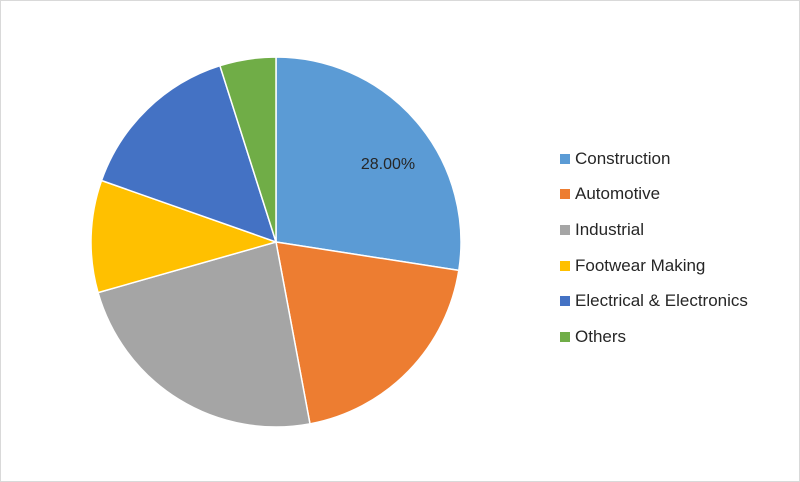 This screenshot has width=800, height=482. I want to click on pie-slice-electrical-electronics, so click(189, 154).